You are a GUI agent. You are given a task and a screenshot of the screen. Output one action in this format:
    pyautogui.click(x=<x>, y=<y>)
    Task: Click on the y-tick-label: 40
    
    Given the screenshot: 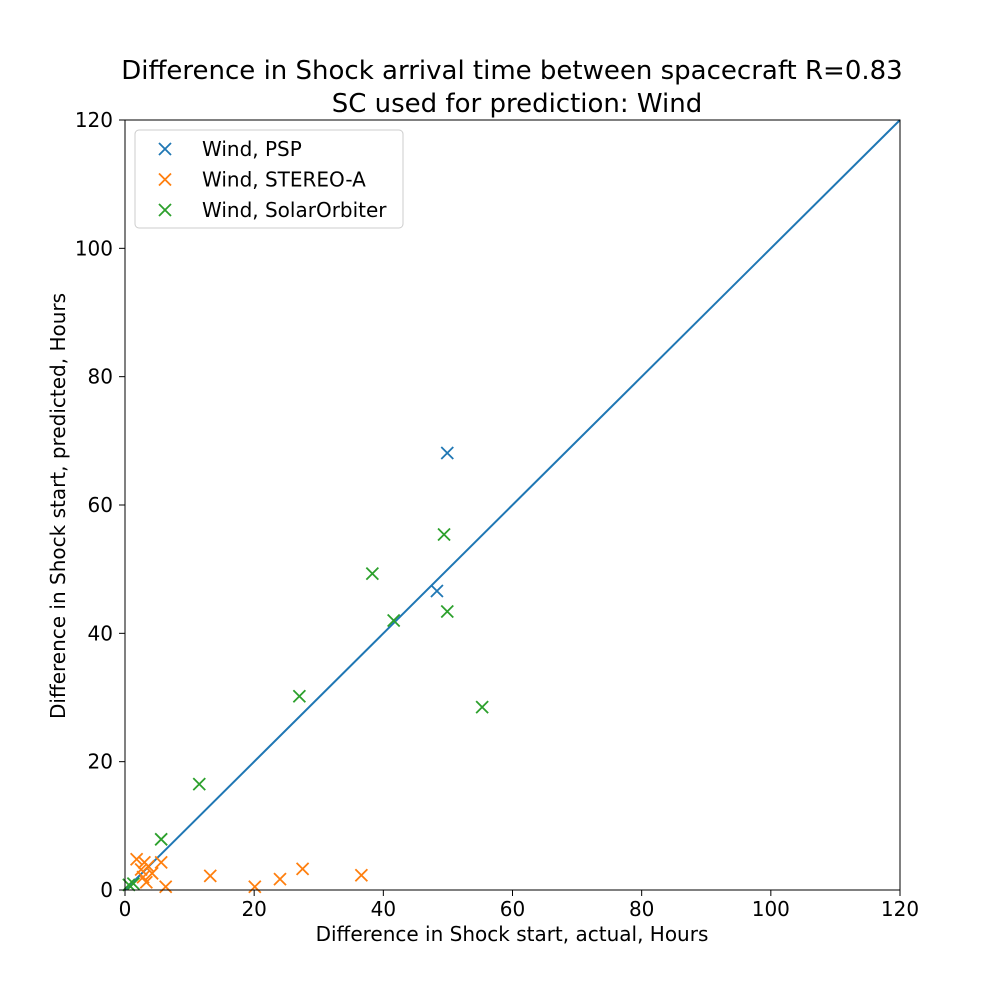 What is the action you would take?
    pyautogui.click(x=100, y=633)
    